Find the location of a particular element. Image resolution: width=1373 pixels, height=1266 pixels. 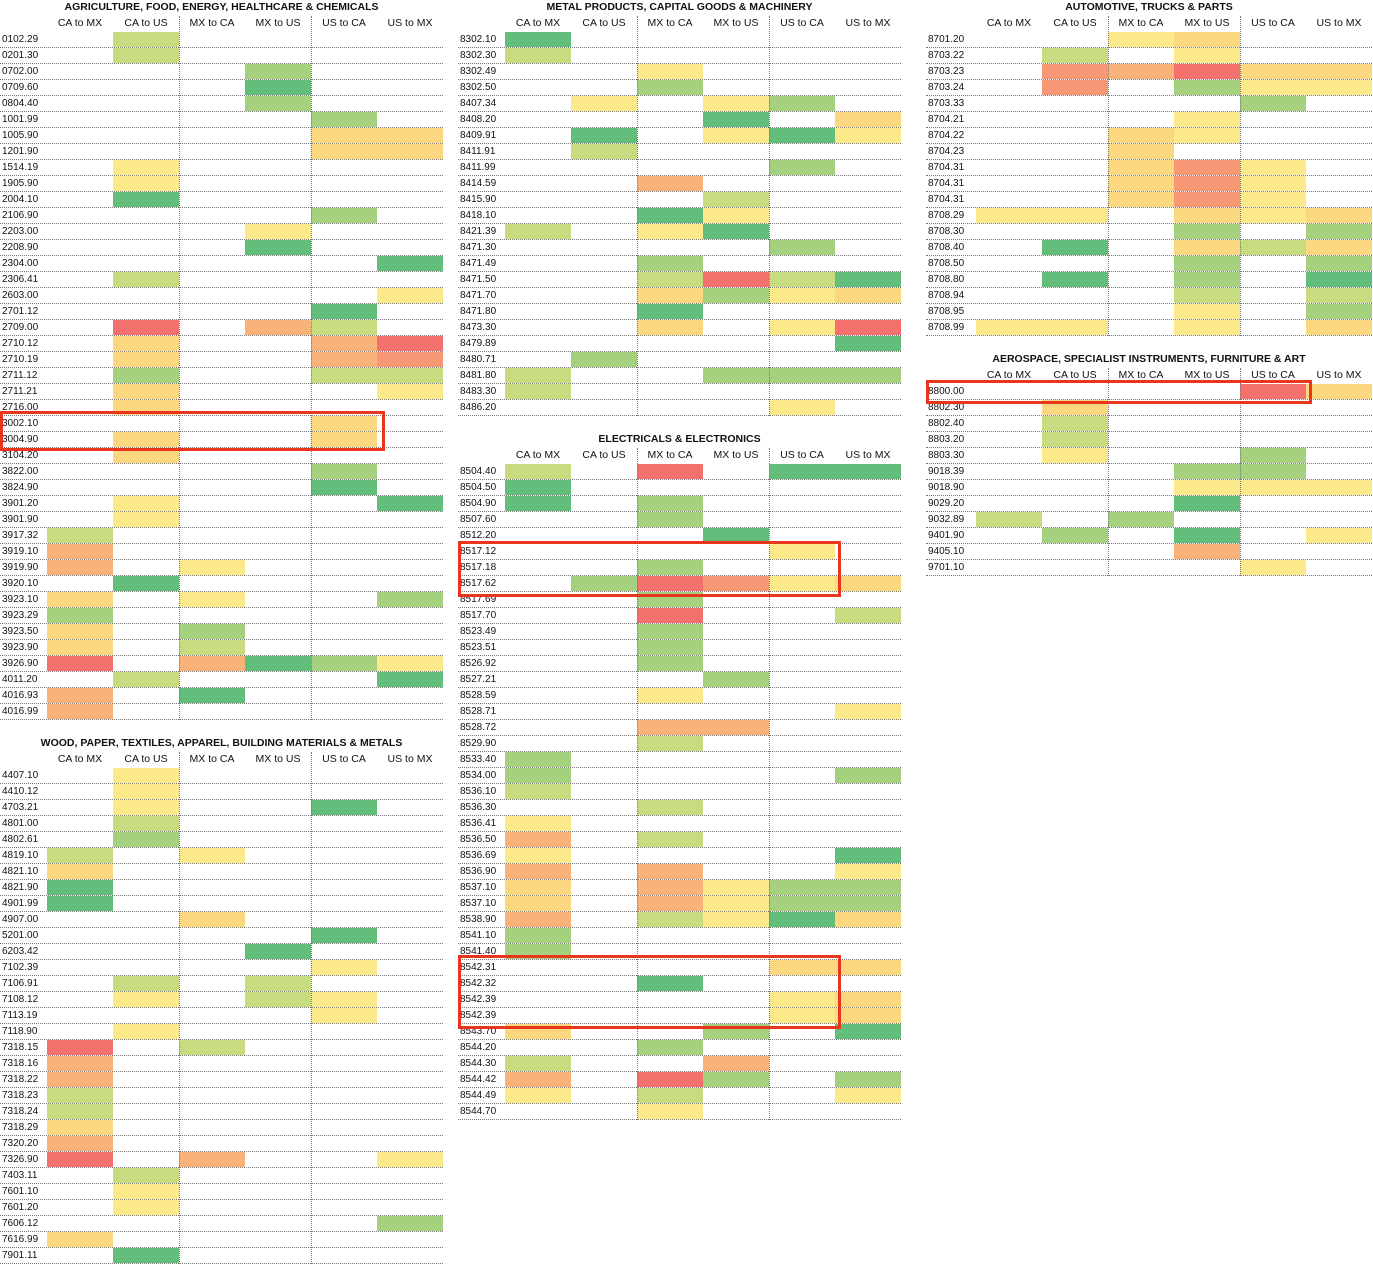

hs-code: 4016.99 is located at coordinates (20, 711).